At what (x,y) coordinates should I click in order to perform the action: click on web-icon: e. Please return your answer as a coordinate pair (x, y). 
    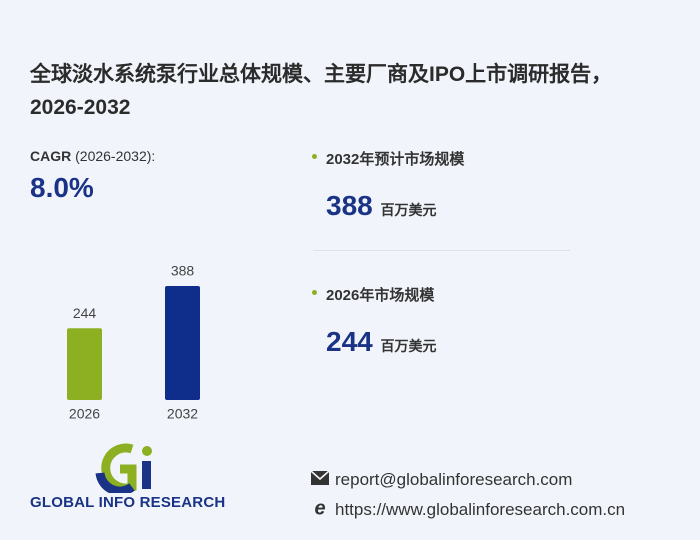
    Looking at the image, I should click on (319, 508).